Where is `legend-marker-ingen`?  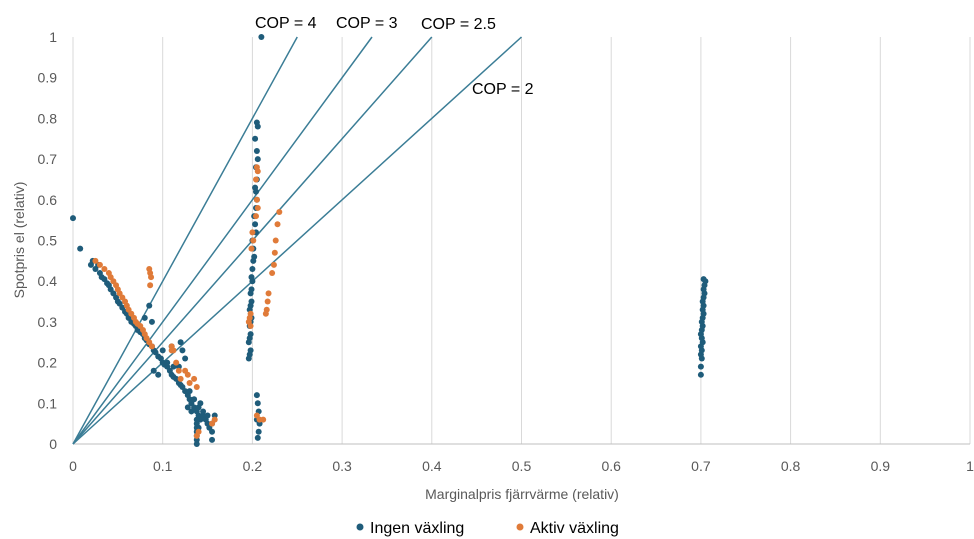
legend-marker-ingen is located at coordinates (360, 527).